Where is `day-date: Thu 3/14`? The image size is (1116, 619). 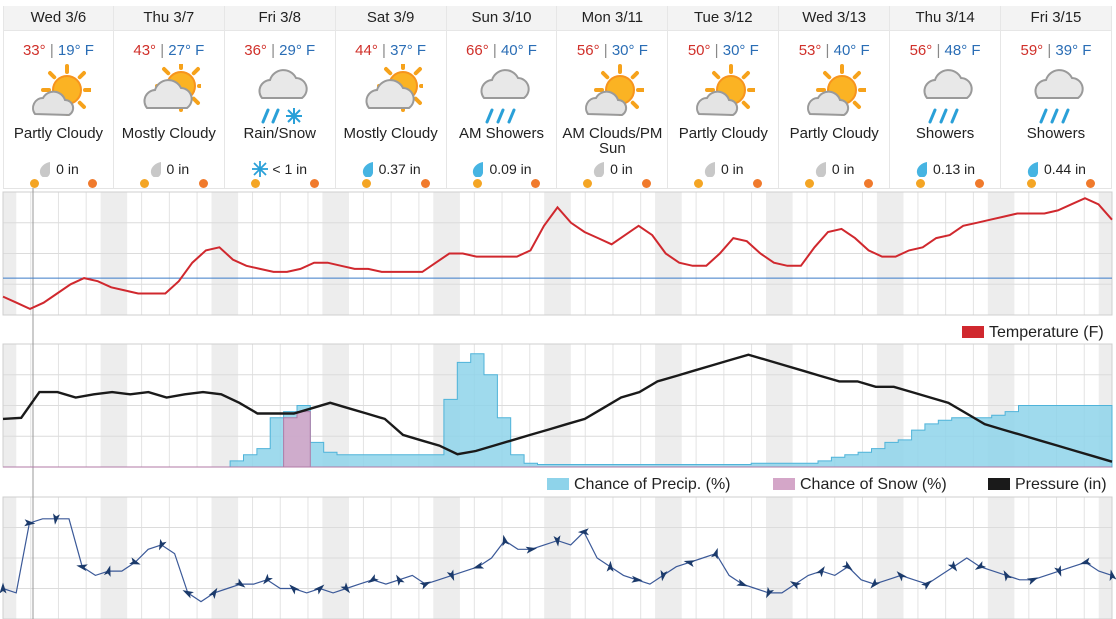
day-date: Thu 3/14 is located at coordinates (945, 18).